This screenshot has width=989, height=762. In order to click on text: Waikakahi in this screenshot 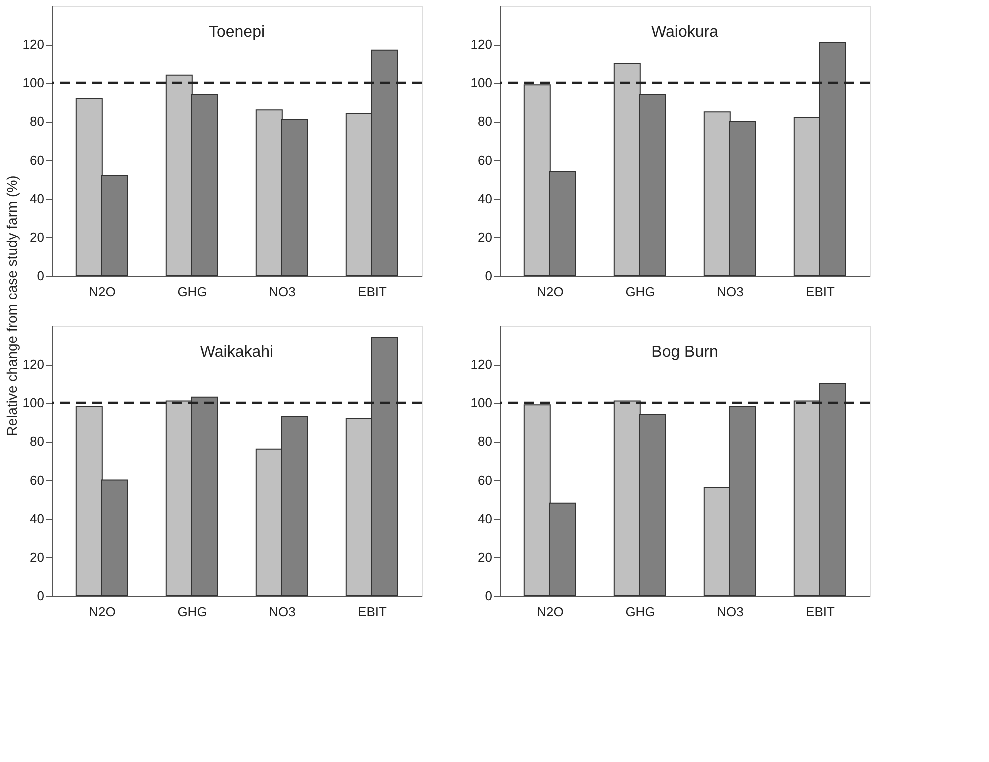, I will do `click(237, 352)`.